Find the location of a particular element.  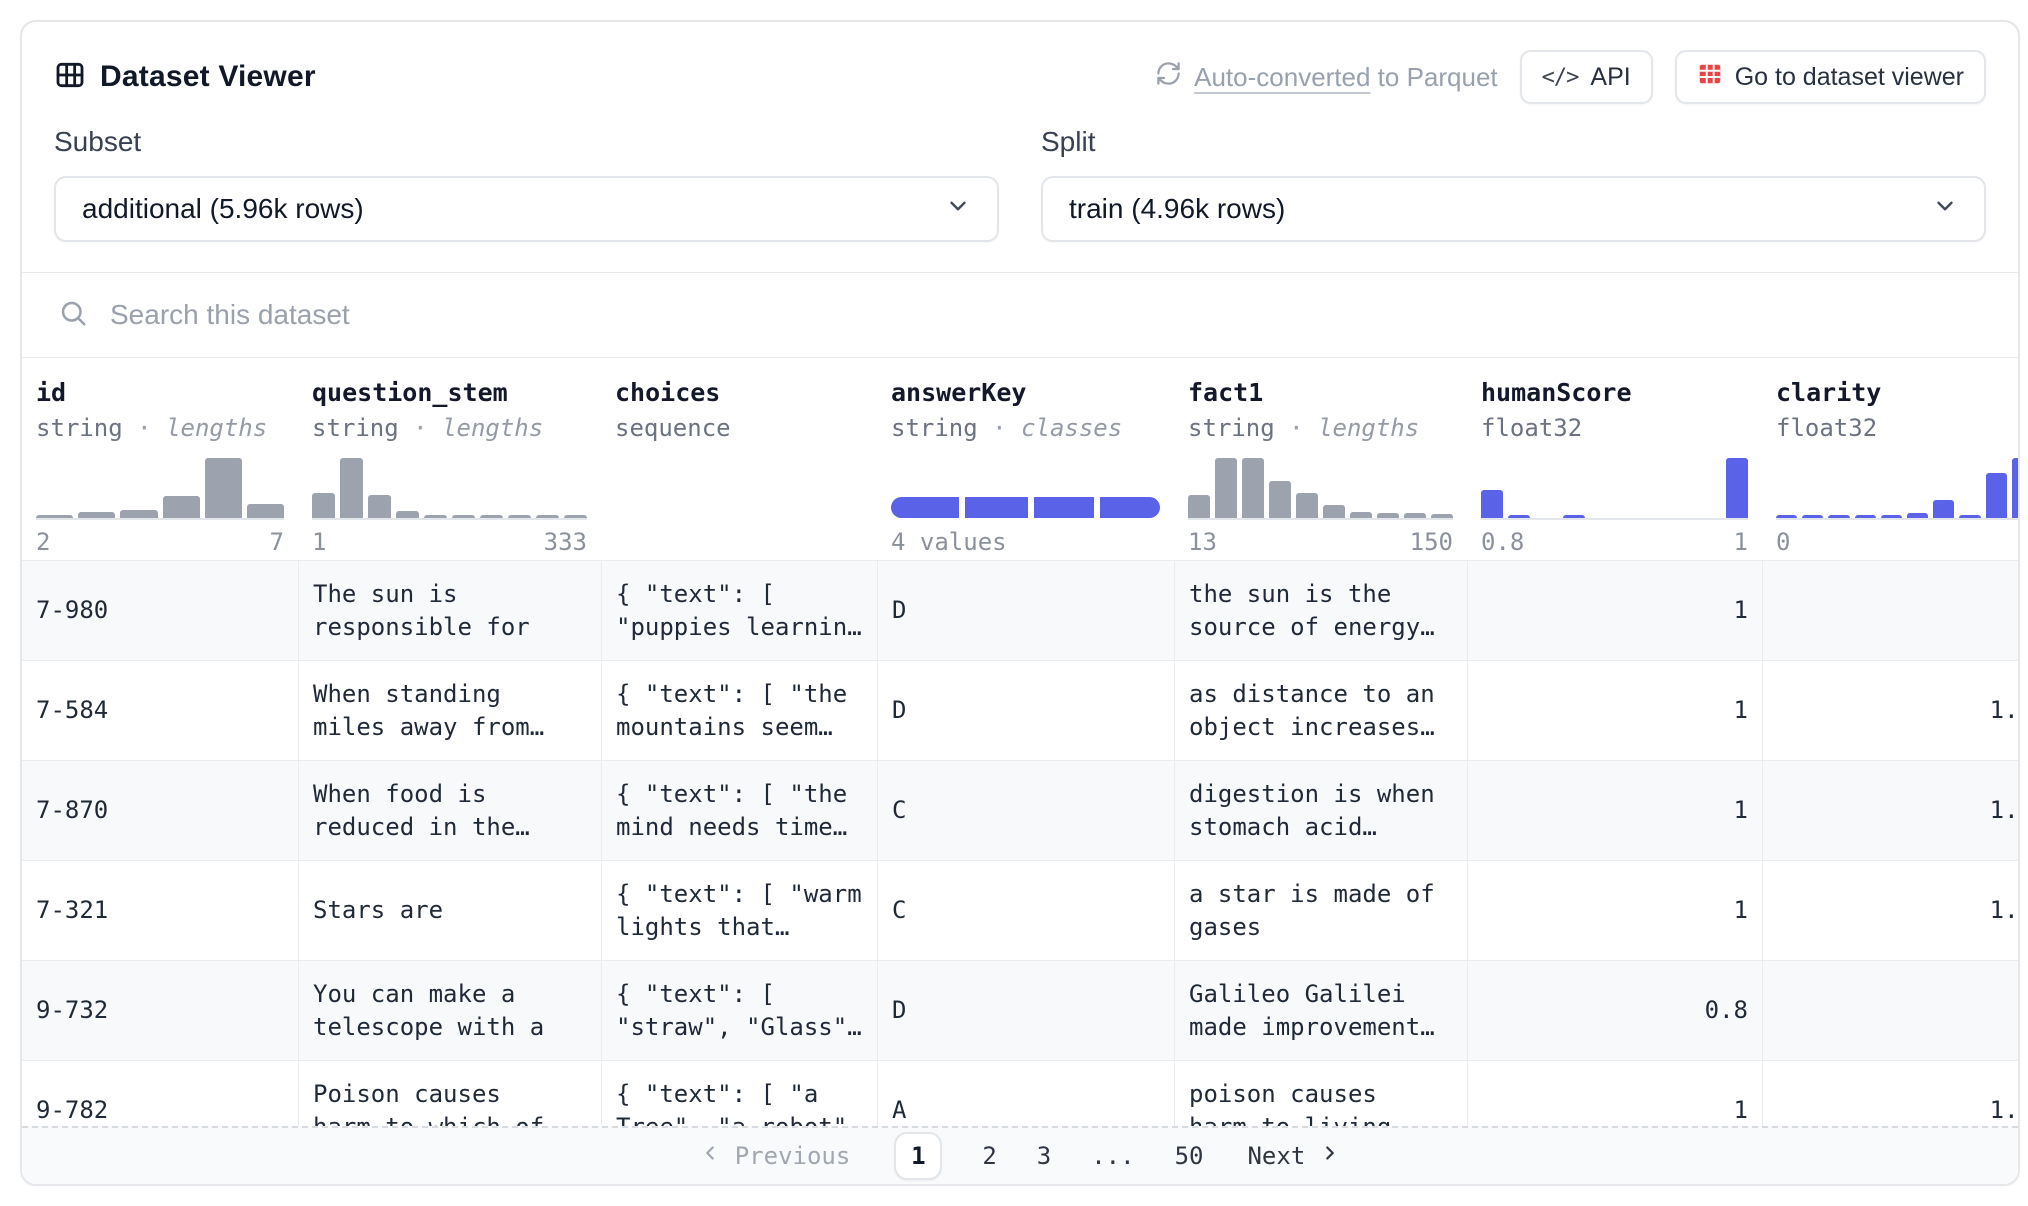

page-button-50: 50 is located at coordinates (1189, 1156).